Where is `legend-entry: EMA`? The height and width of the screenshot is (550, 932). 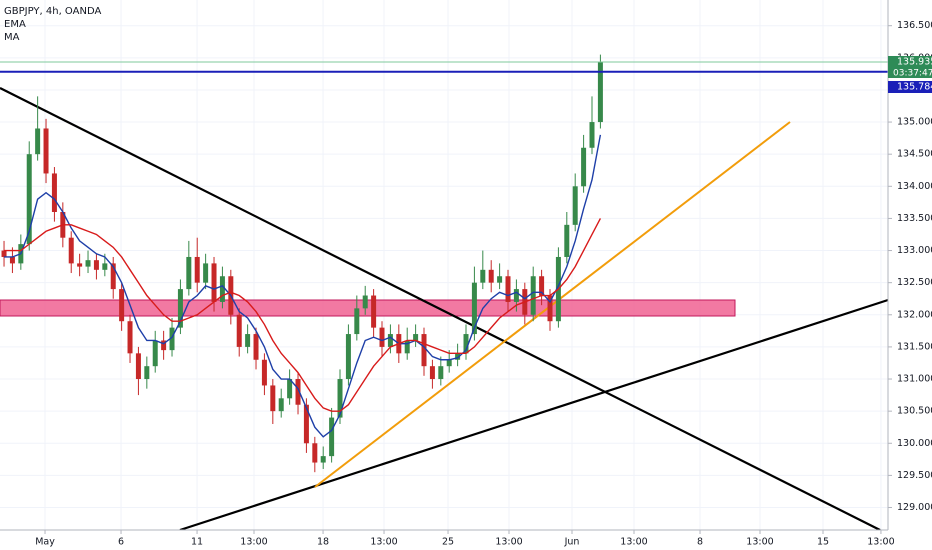 legend-entry: EMA is located at coordinates (15, 24).